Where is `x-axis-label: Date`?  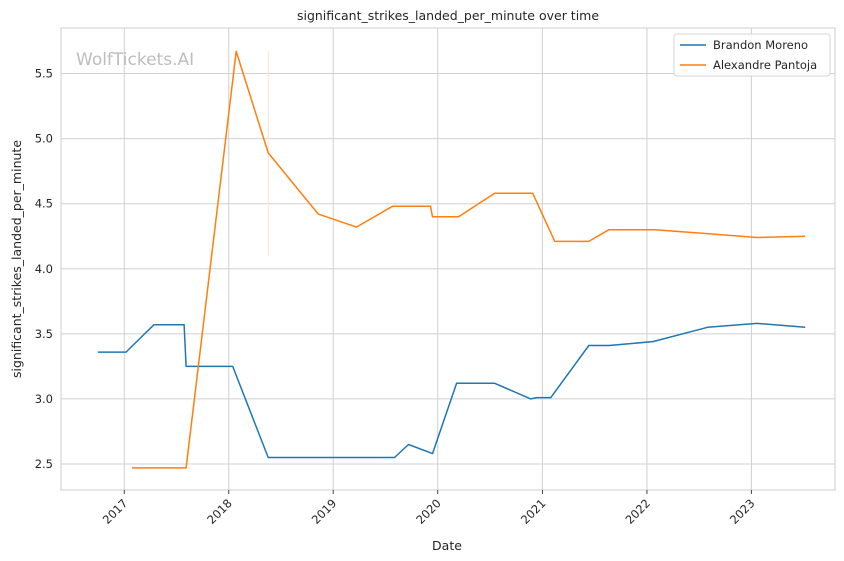 x-axis-label: Date is located at coordinates (447, 545).